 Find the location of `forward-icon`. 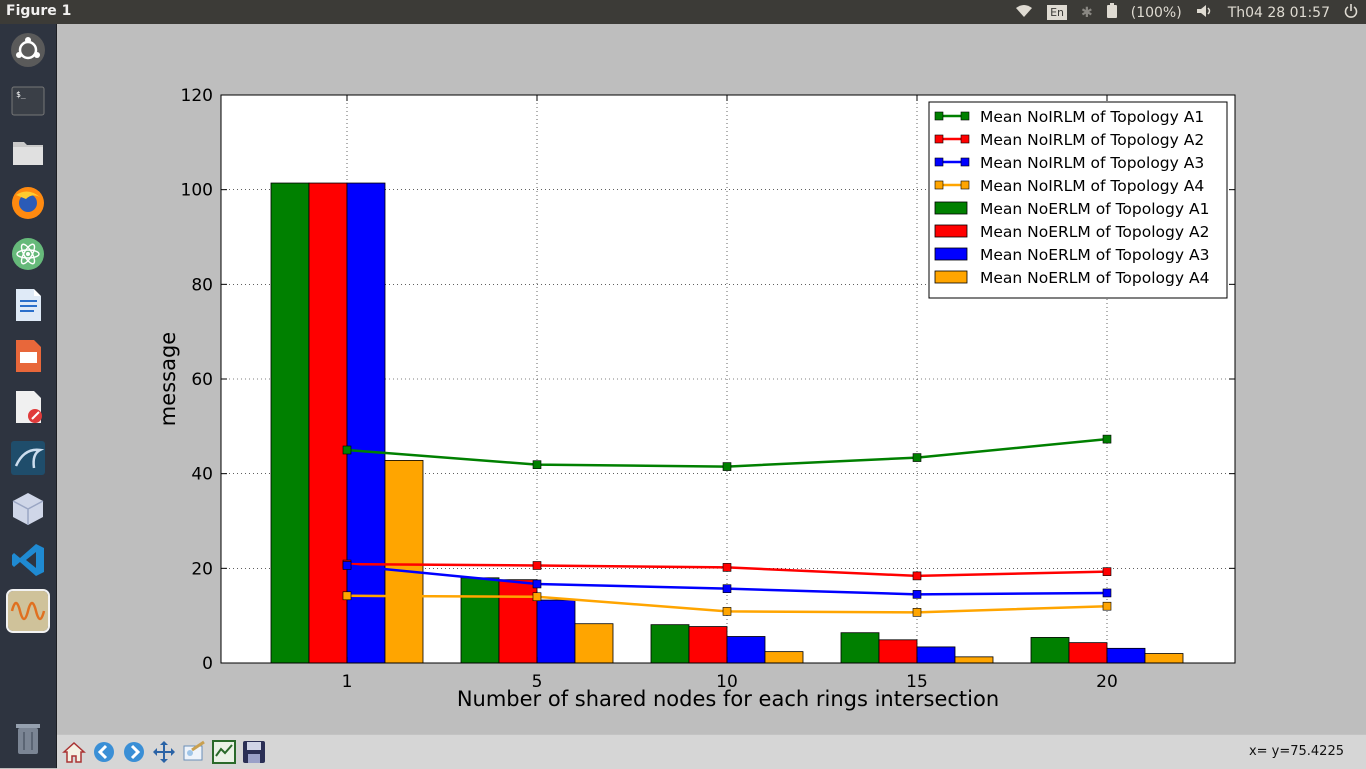

forward-icon is located at coordinates (134, 752).